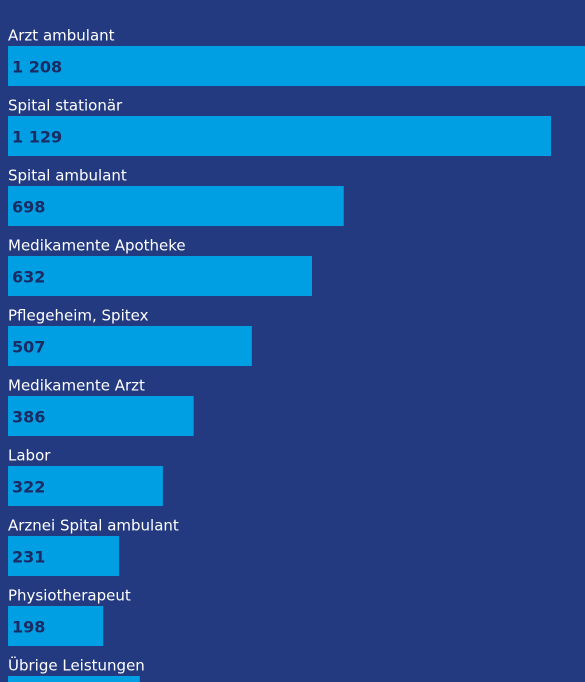 Image resolution: width=585 pixels, height=682 pixels. Describe the element at coordinates (76, 665) in the screenshot. I see `category-label: Übrige Leistungen` at that location.